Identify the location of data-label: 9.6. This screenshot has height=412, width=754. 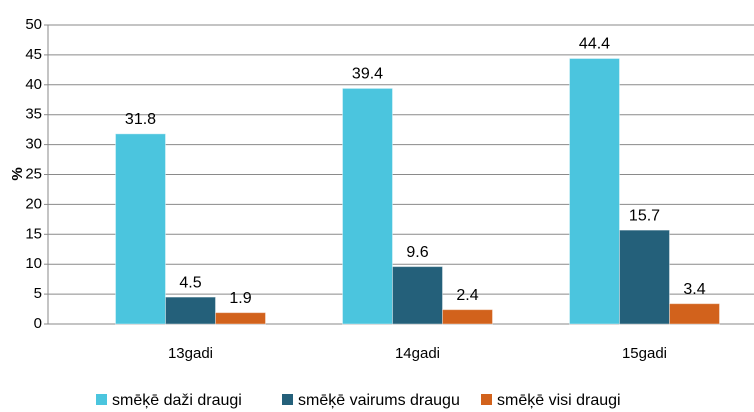
(417, 252).